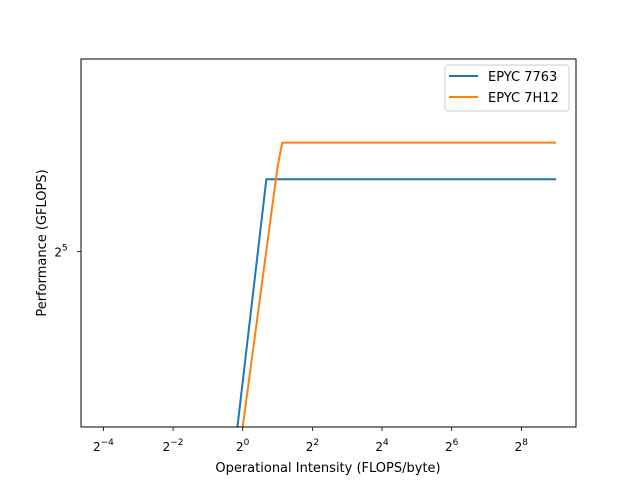 Image resolution: width=640 pixels, height=484 pixels. I want to click on x-tick-label: 2−4, so click(103, 446).